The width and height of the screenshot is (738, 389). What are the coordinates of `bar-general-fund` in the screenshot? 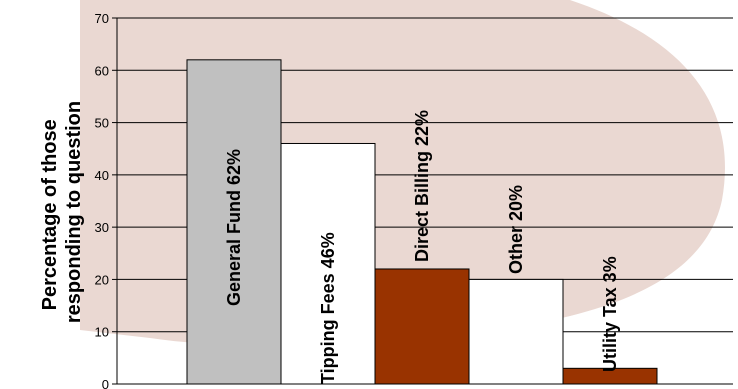 It's located at (234, 222).